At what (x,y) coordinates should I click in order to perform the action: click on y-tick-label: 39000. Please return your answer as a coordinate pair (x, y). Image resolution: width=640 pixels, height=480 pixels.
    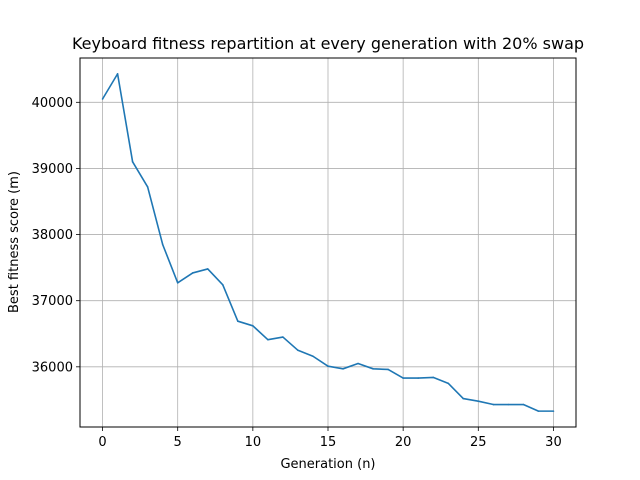
    Looking at the image, I should click on (52, 169).